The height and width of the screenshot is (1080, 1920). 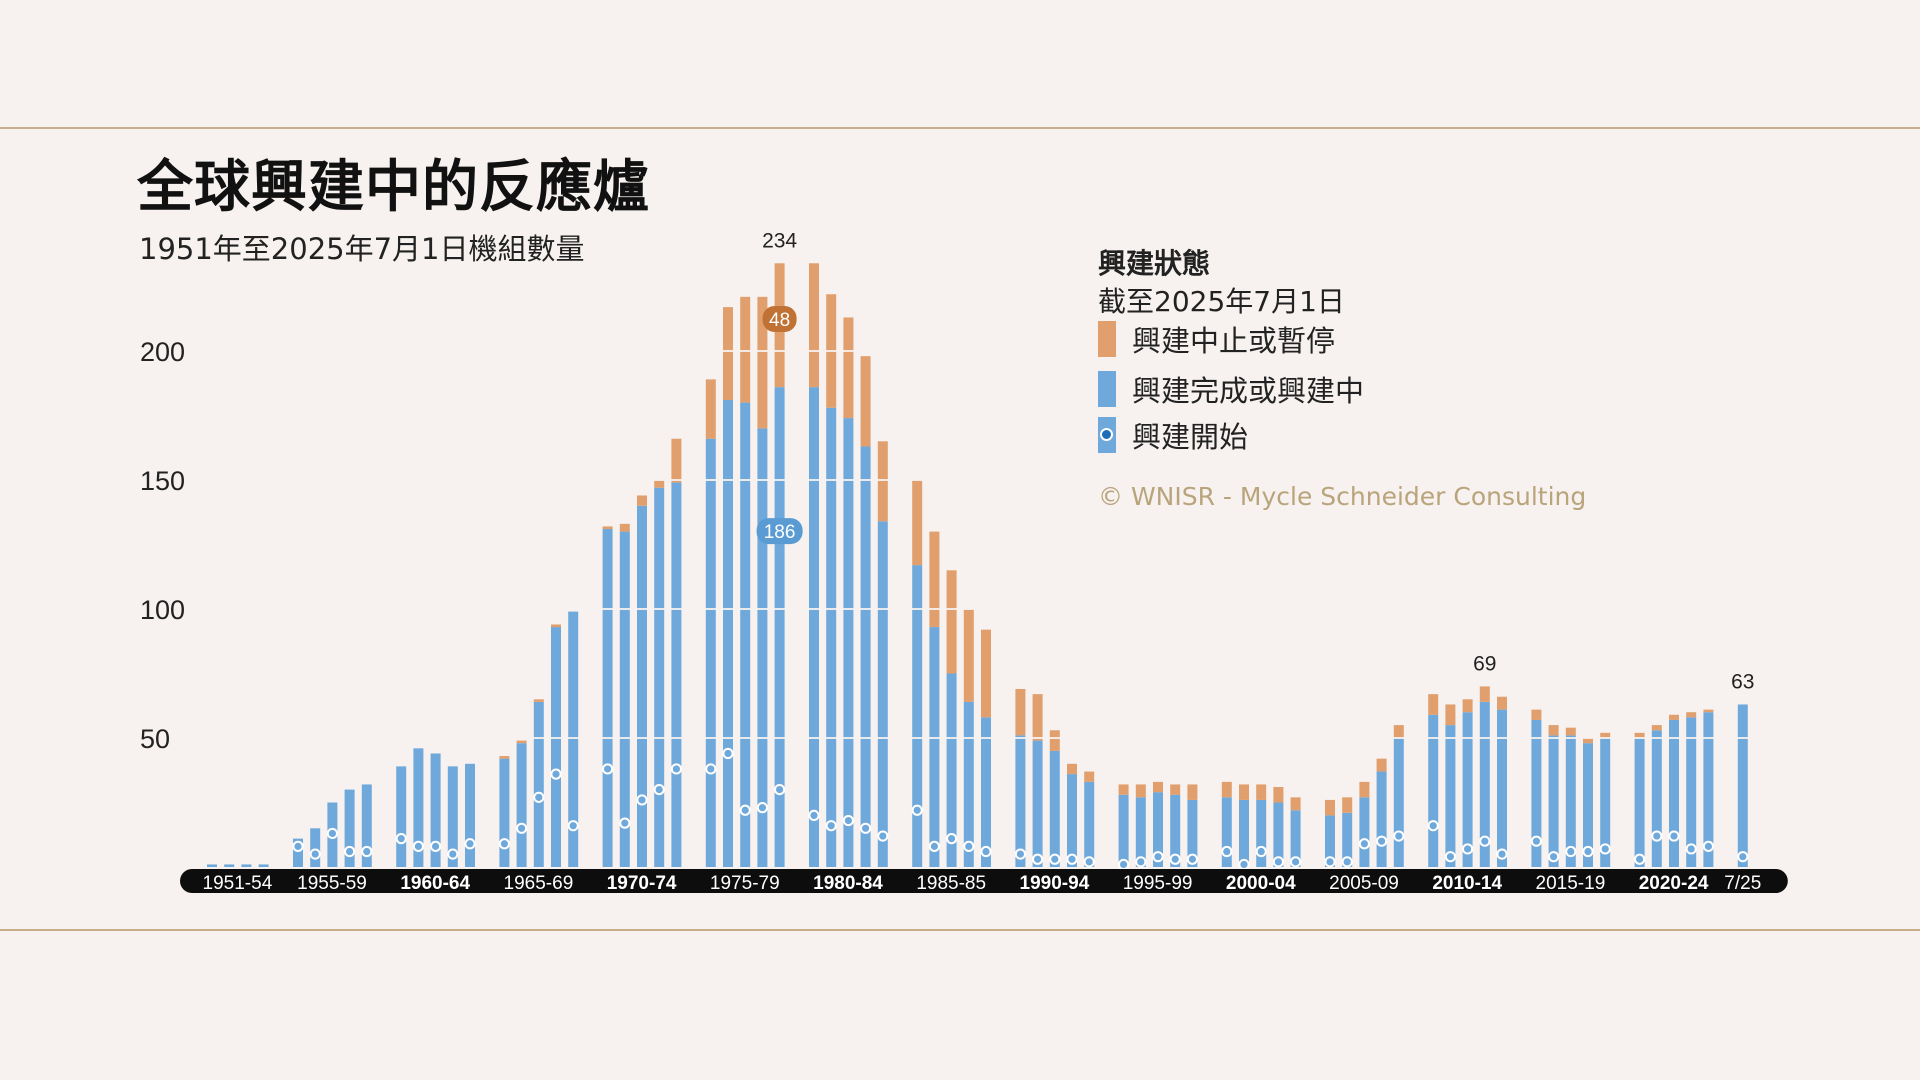 I want to click on bar-built-1982, so click(x=848, y=642).